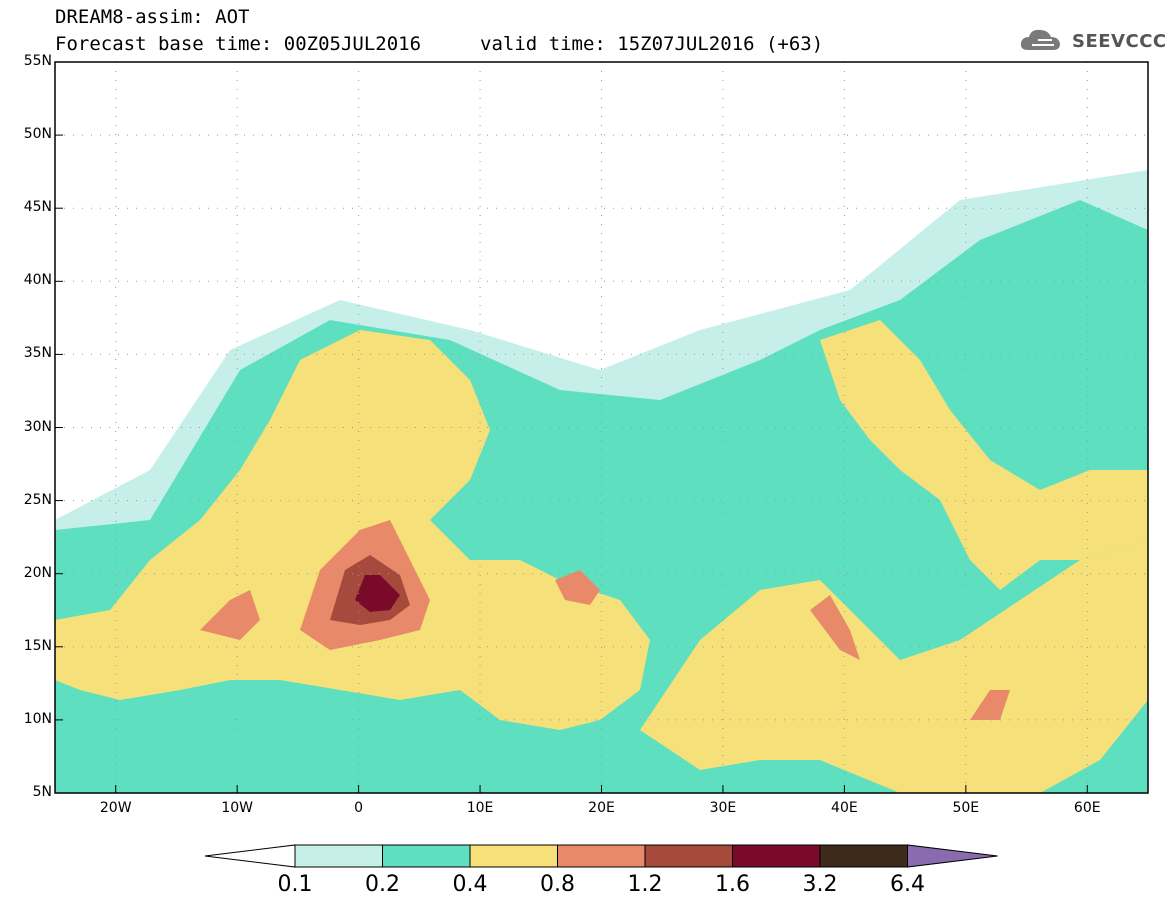 The image size is (1165, 905). I want to click on colorbar, so click(601, 856).